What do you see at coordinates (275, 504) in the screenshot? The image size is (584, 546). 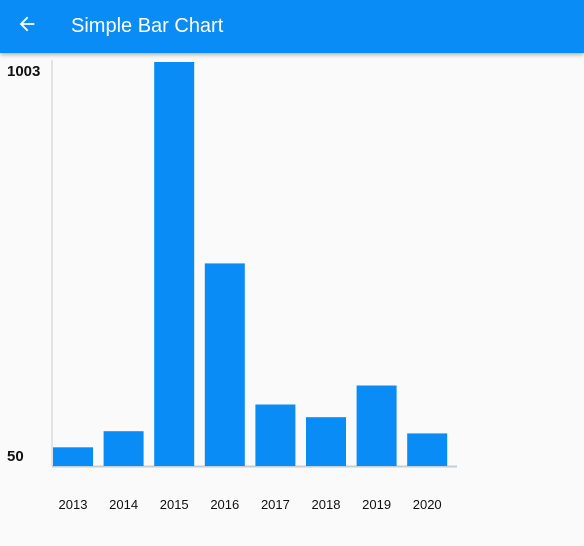 I see `x-tick-label-2017: 2017` at bounding box center [275, 504].